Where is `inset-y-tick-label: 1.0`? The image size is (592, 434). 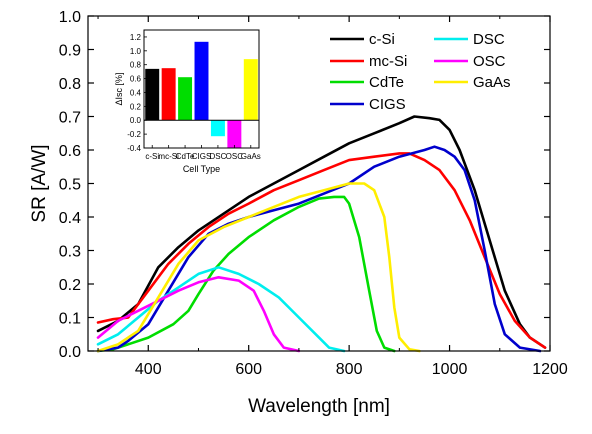 inset-y-tick-label: 1.0 is located at coordinates (136, 51).